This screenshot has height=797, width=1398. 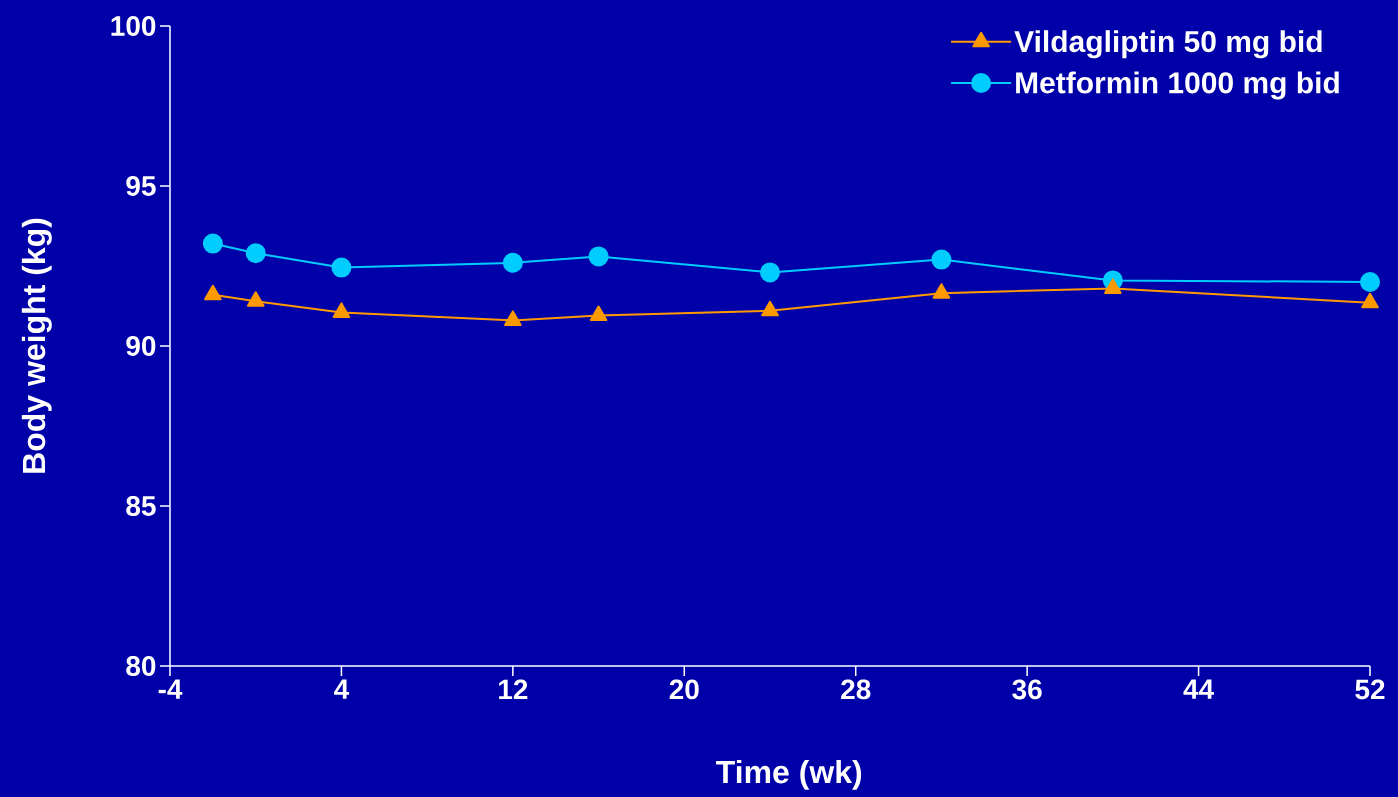 I want to click on x-tick-label: 12, so click(x=513, y=689).